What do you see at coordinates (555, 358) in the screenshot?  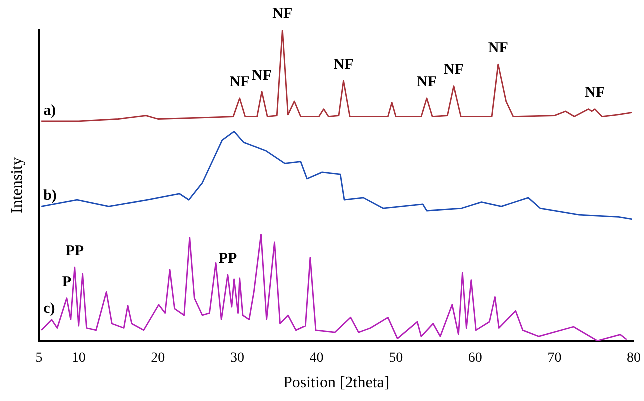 I see `x-tick-label: 70` at bounding box center [555, 358].